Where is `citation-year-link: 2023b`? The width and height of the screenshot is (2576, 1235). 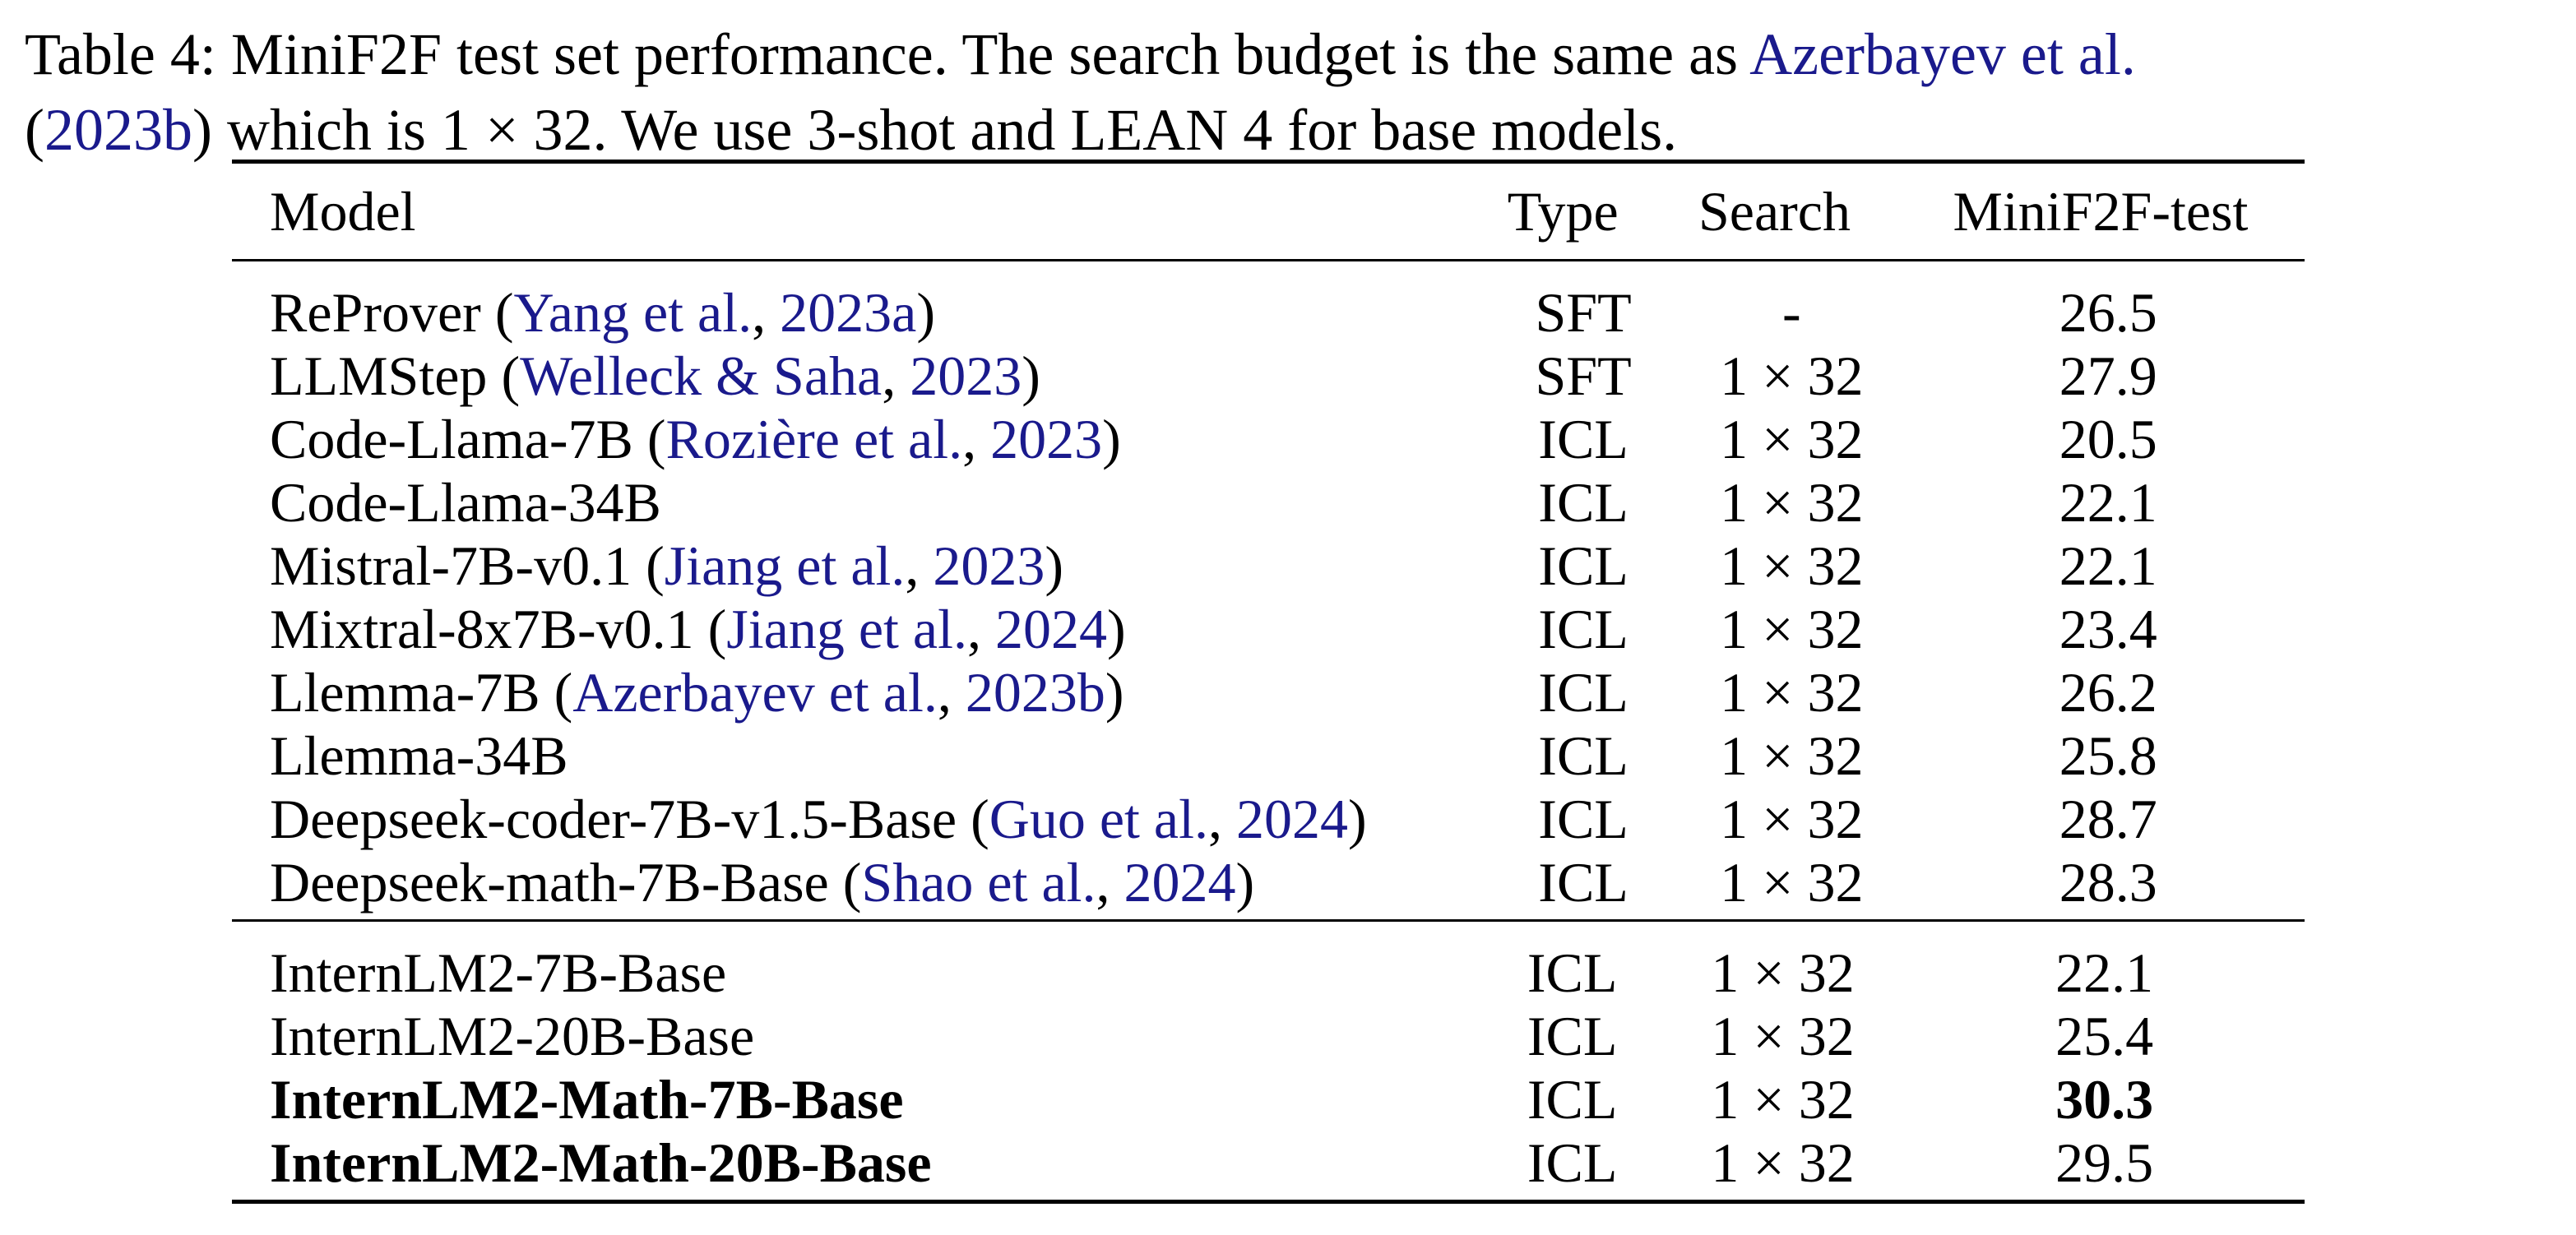
citation-year-link: 2023b is located at coordinates (1035, 693).